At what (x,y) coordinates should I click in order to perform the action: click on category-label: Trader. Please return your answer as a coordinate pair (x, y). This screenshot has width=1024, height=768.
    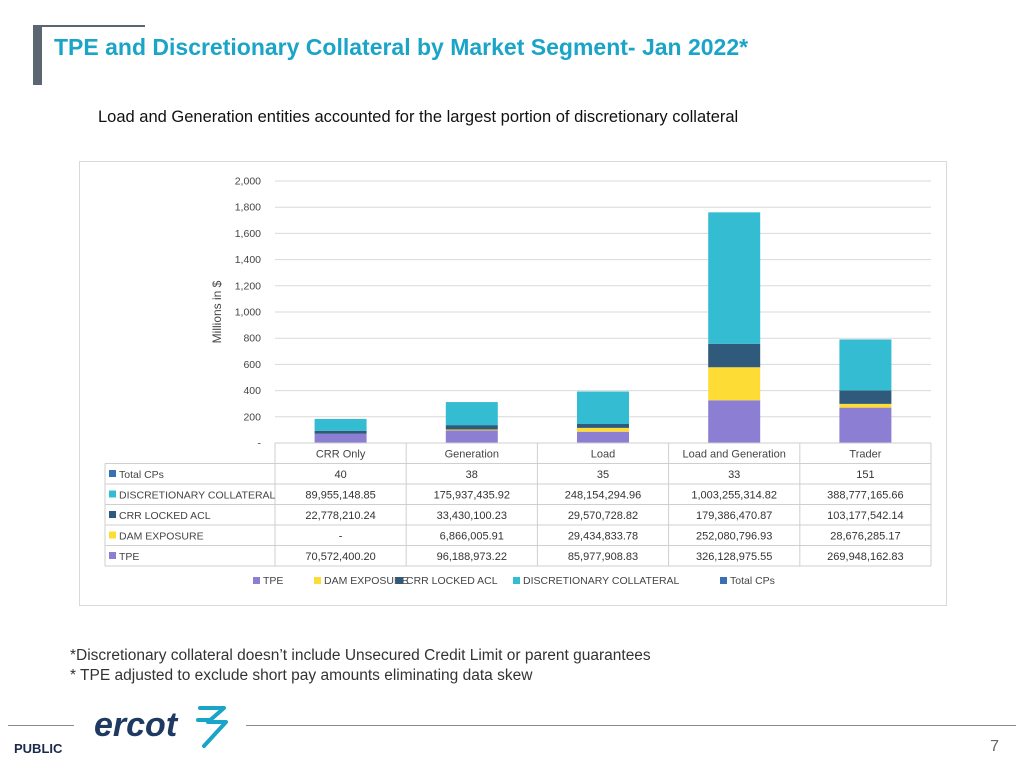
    Looking at the image, I should click on (865, 455).